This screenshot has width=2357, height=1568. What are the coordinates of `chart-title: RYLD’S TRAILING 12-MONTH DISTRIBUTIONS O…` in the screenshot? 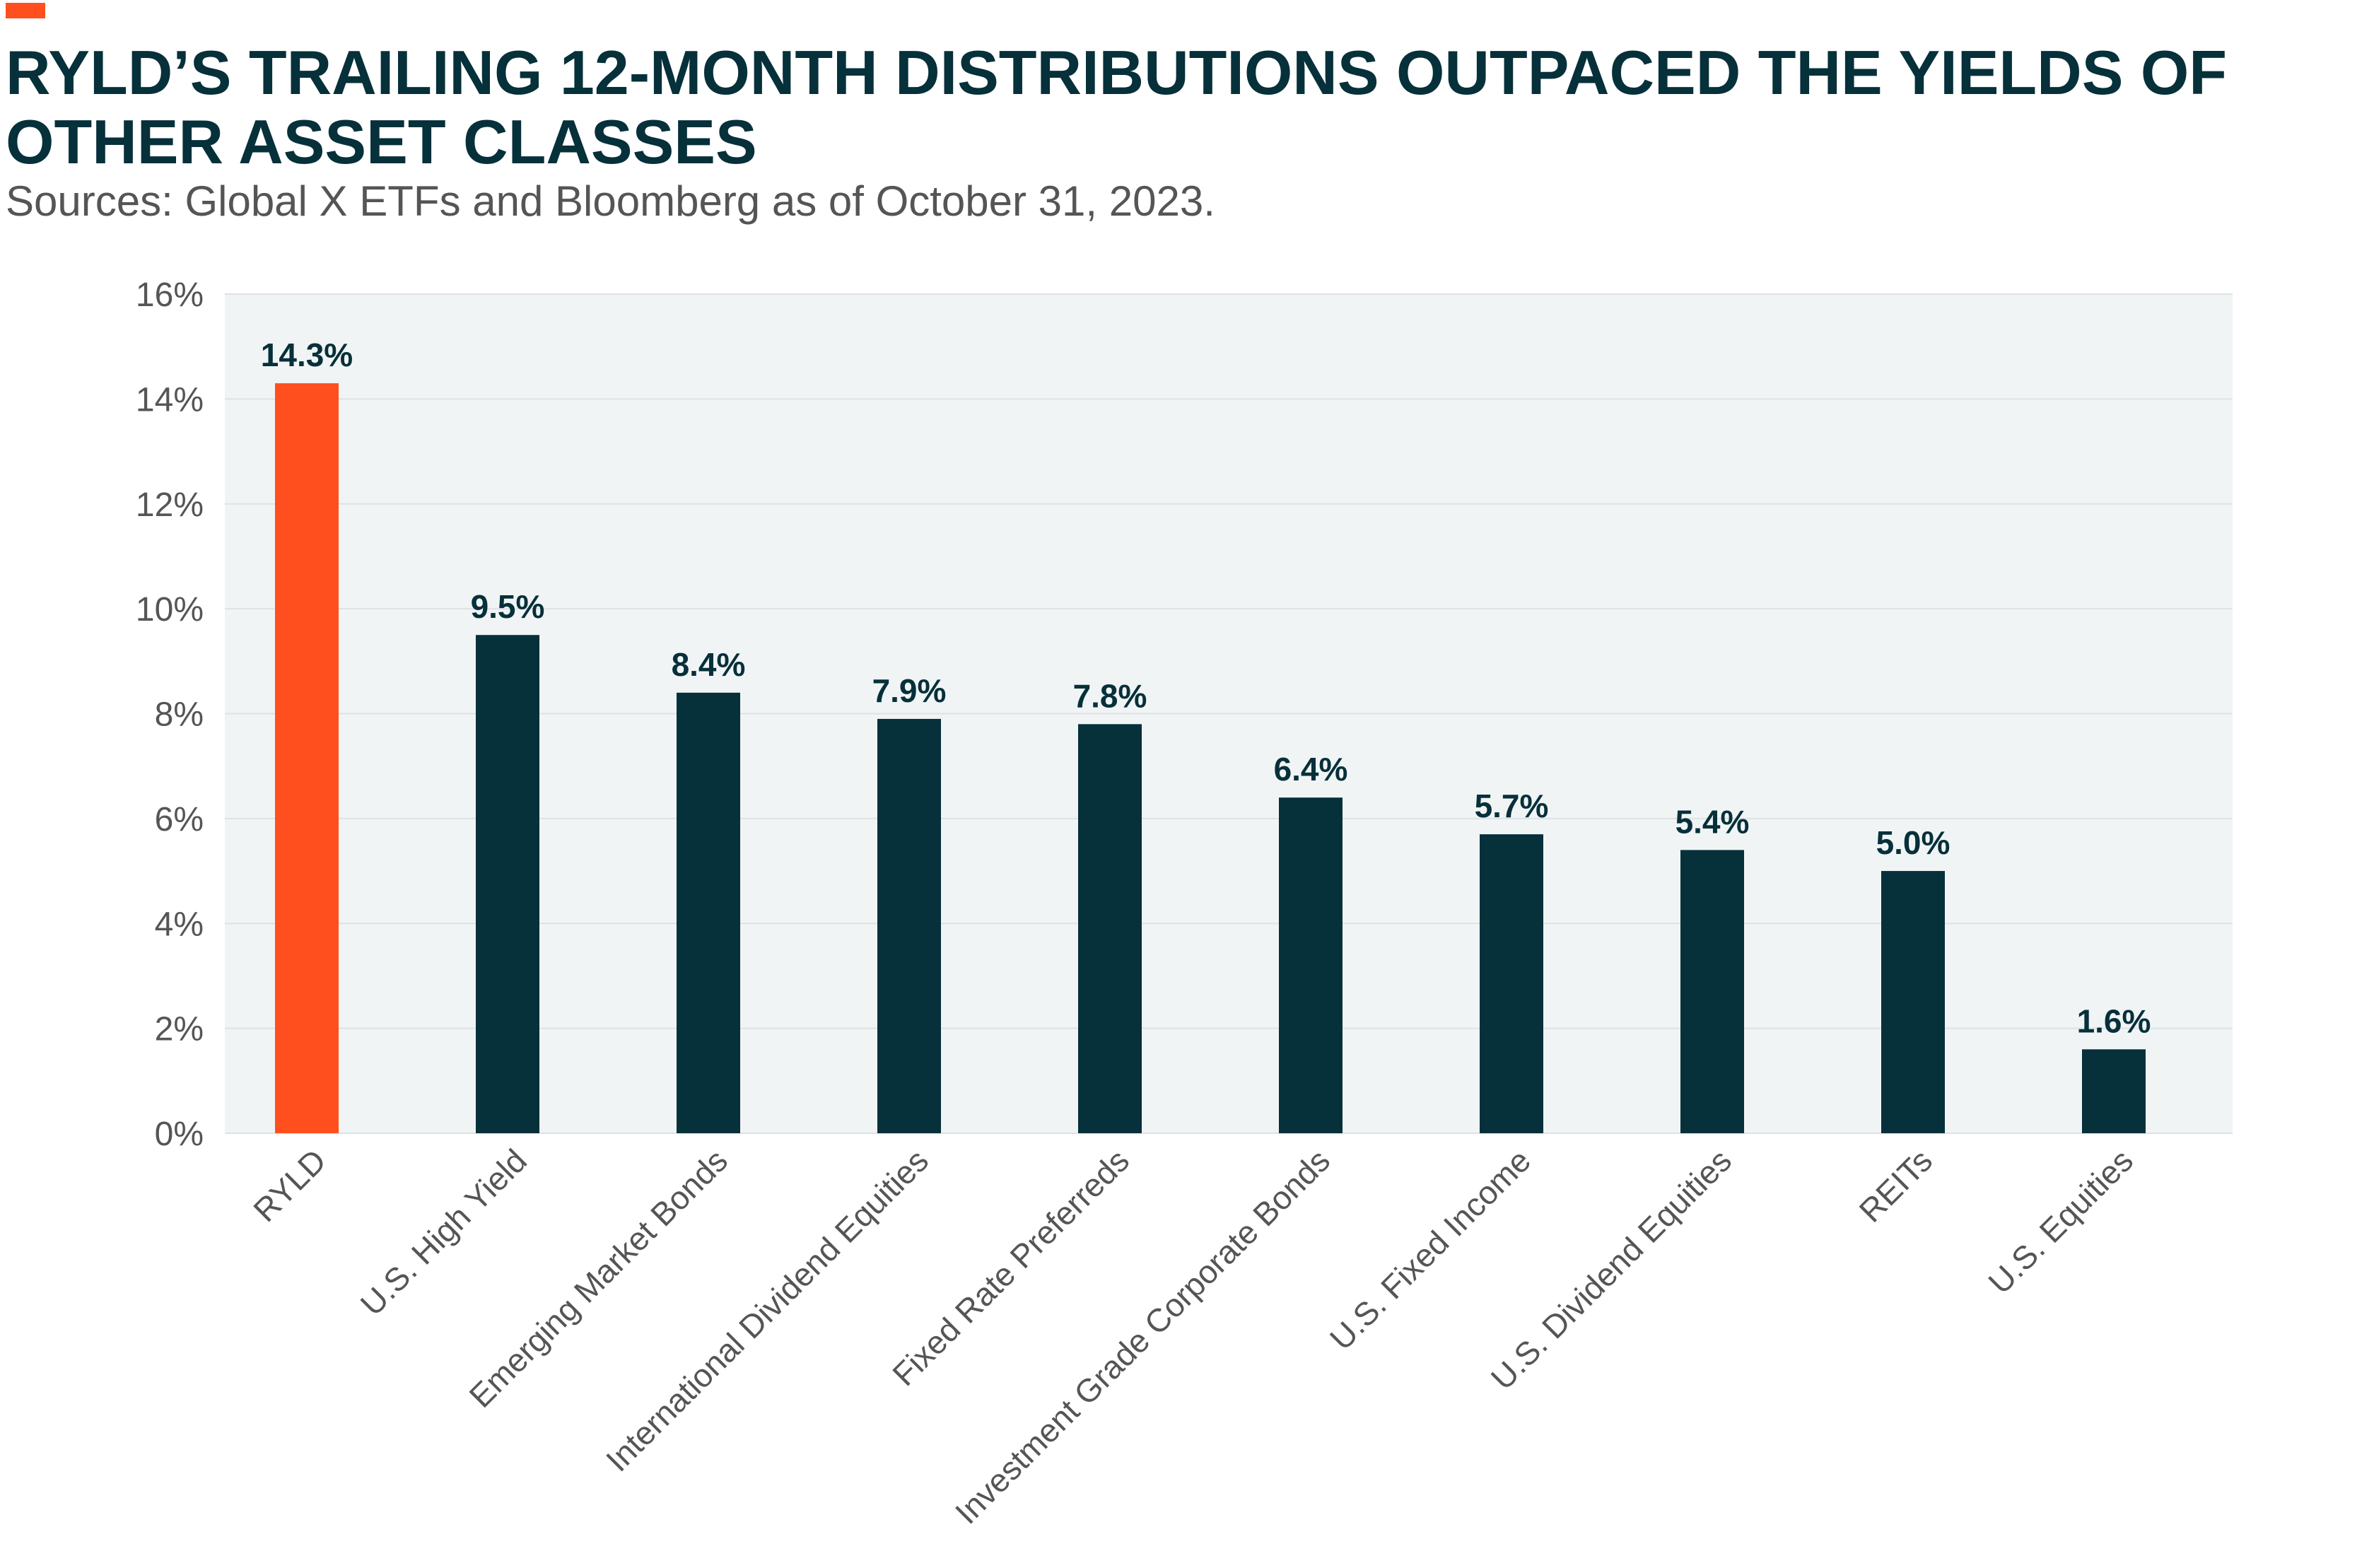 It's located at (1117, 107).